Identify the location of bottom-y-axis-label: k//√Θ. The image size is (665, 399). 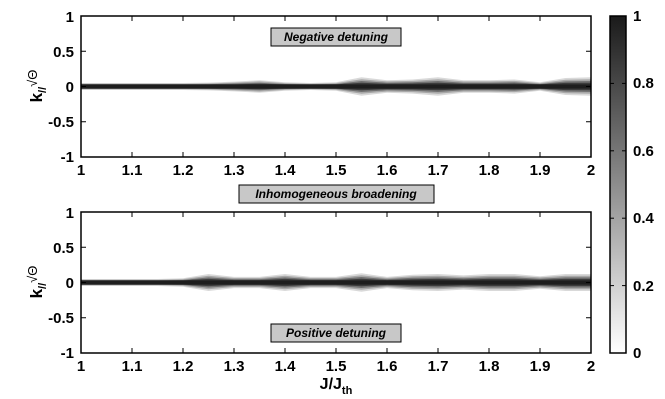
(37, 282).